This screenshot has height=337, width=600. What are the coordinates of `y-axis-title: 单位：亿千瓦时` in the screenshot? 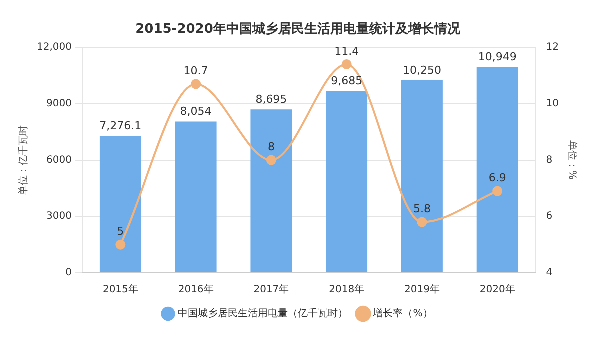 It's located at (24, 160).